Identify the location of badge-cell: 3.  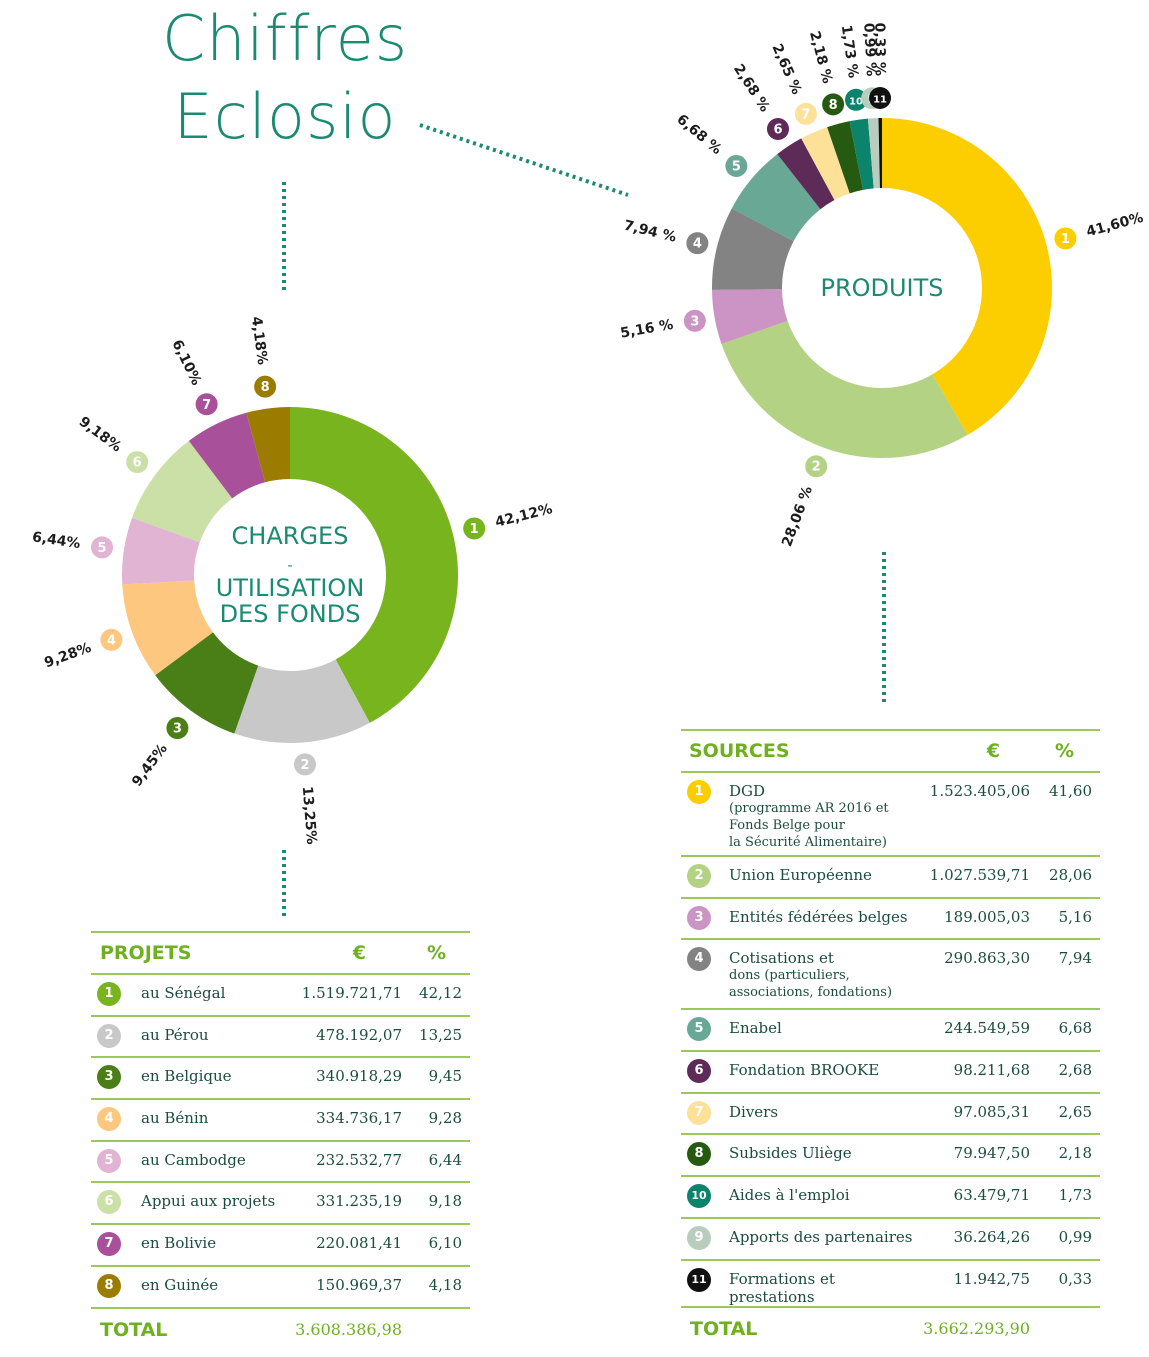
(705, 919).